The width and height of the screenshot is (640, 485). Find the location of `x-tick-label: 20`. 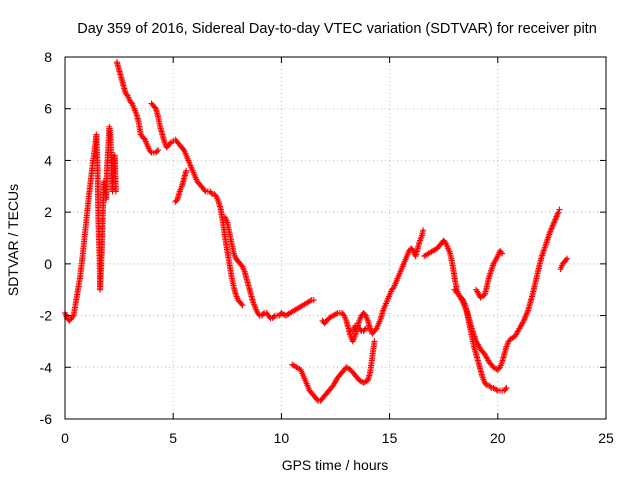

x-tick-label: 20 is located at coordinates (498, 438).